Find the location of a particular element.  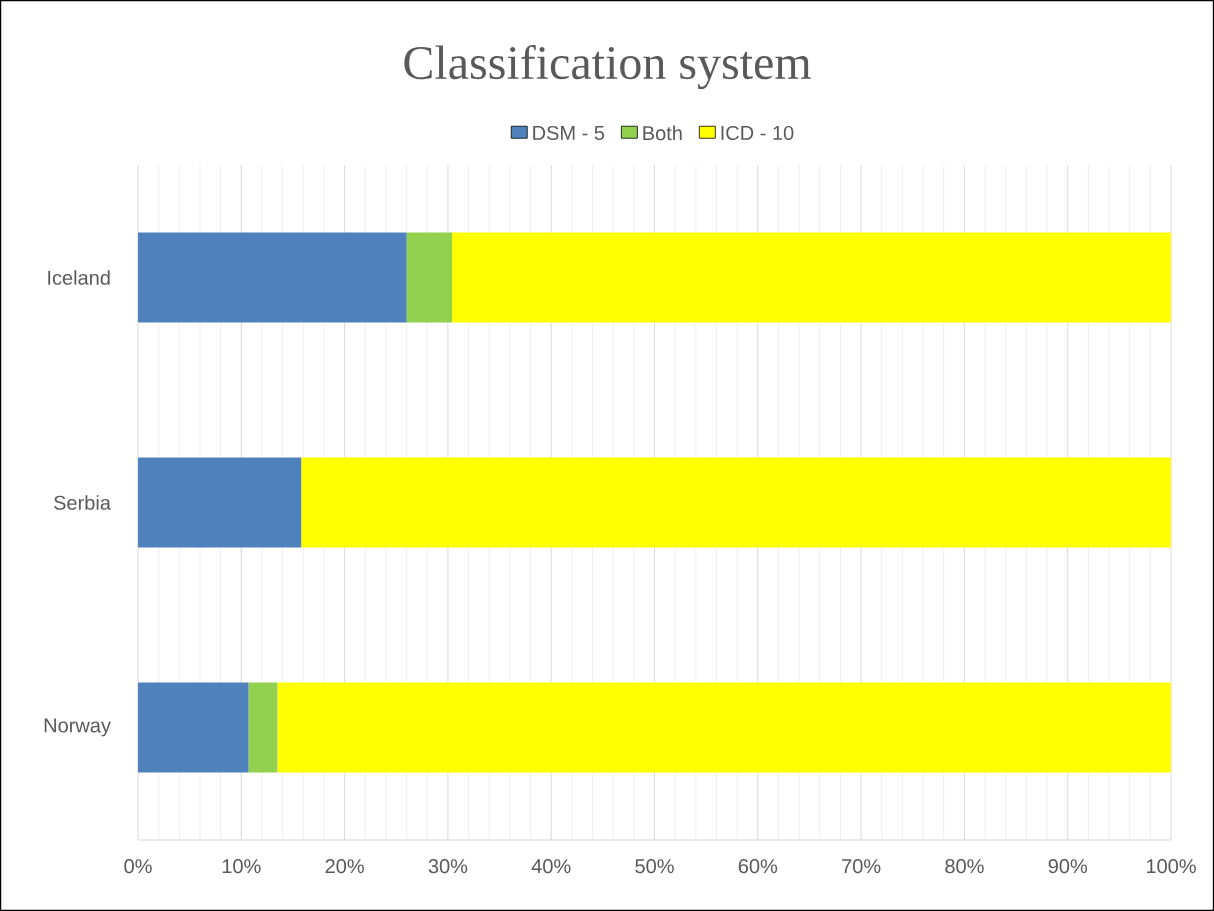

x-tick-label: 0% is located at coordinates (138, 866).